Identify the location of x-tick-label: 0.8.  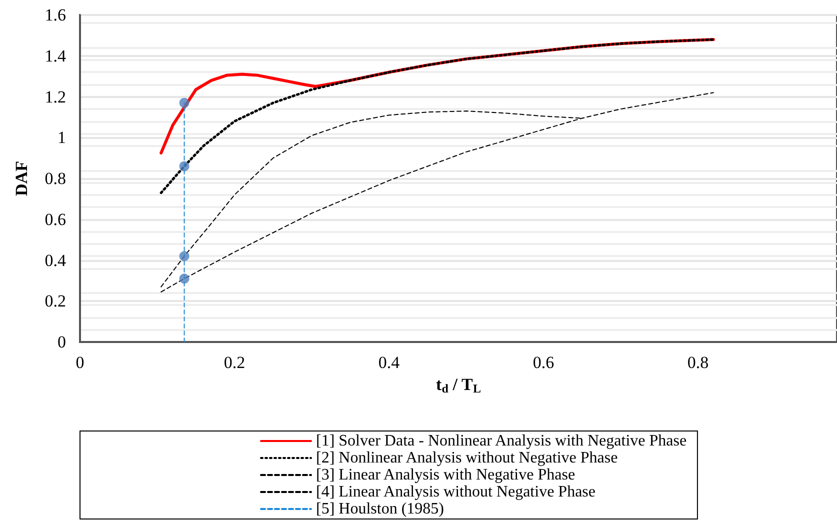
(698, 362).